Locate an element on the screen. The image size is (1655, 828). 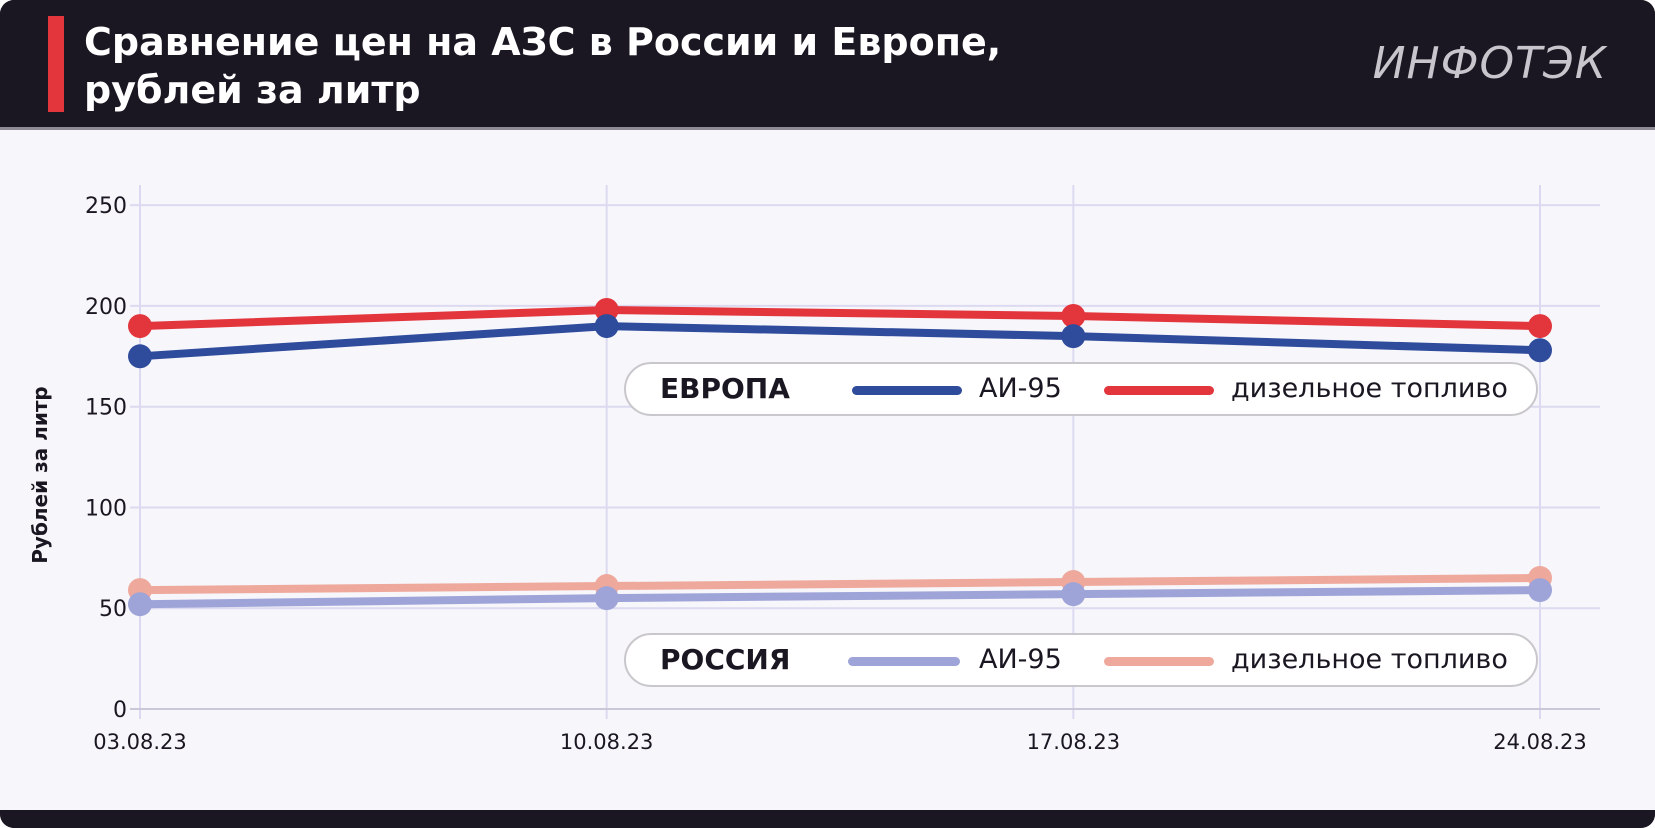
legend-russia-diesel-swatch is located at coordinates (1159, 661).